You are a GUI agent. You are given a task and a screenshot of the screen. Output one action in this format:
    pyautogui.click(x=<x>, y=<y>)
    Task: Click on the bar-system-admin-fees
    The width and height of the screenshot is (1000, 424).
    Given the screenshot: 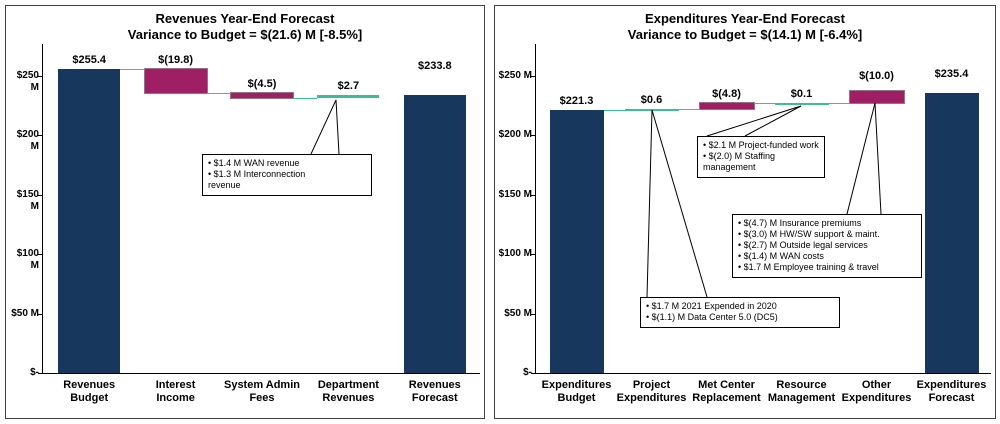 What is the action you would take?
    pyautogui.click(x=262, y=95)
    